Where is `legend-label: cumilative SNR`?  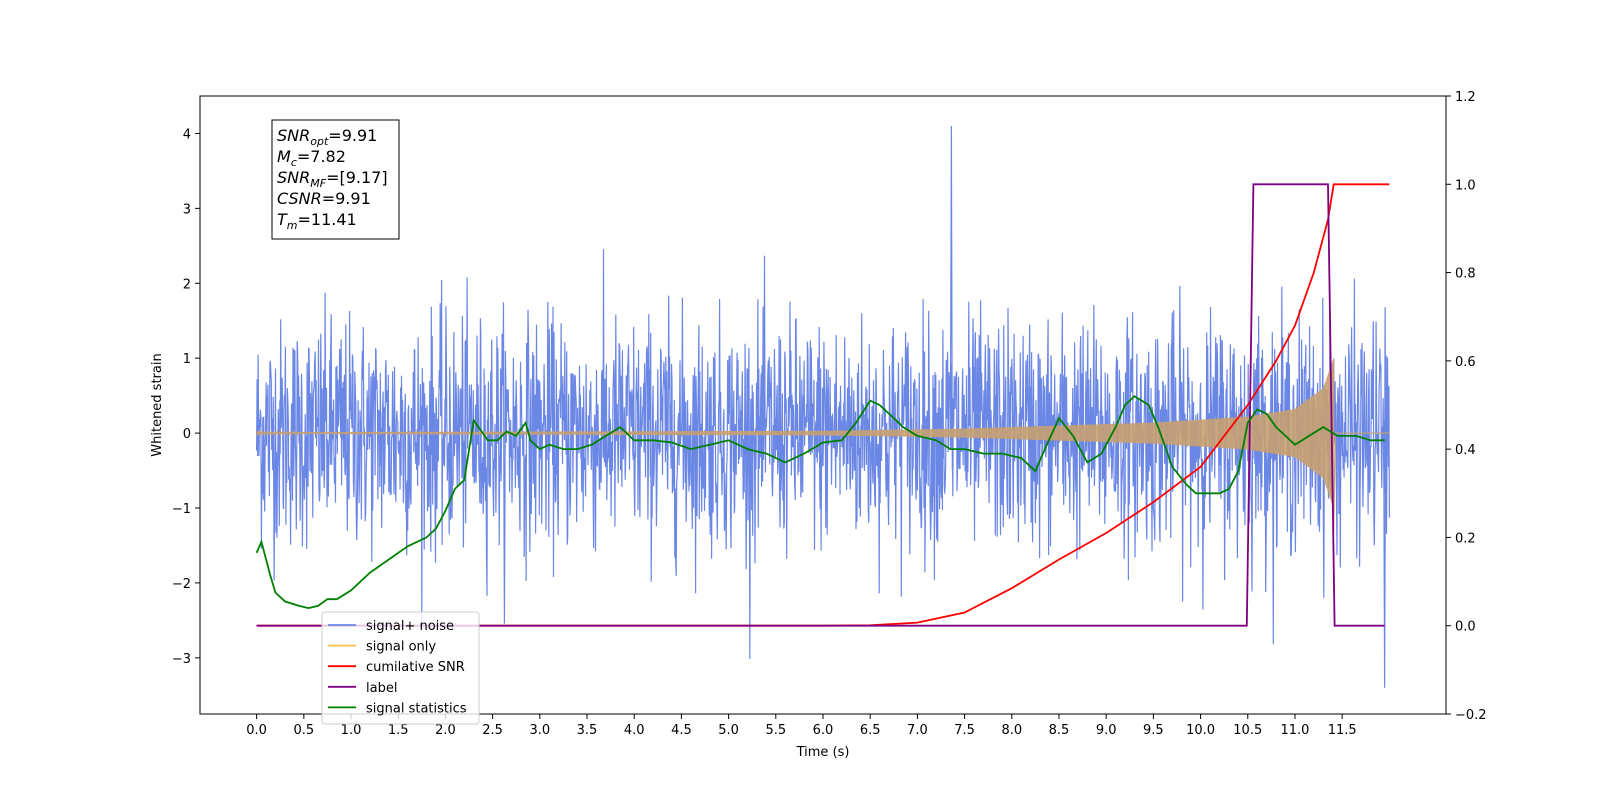 legend-label: cumilative SNR is located at coordinates (415, 667).